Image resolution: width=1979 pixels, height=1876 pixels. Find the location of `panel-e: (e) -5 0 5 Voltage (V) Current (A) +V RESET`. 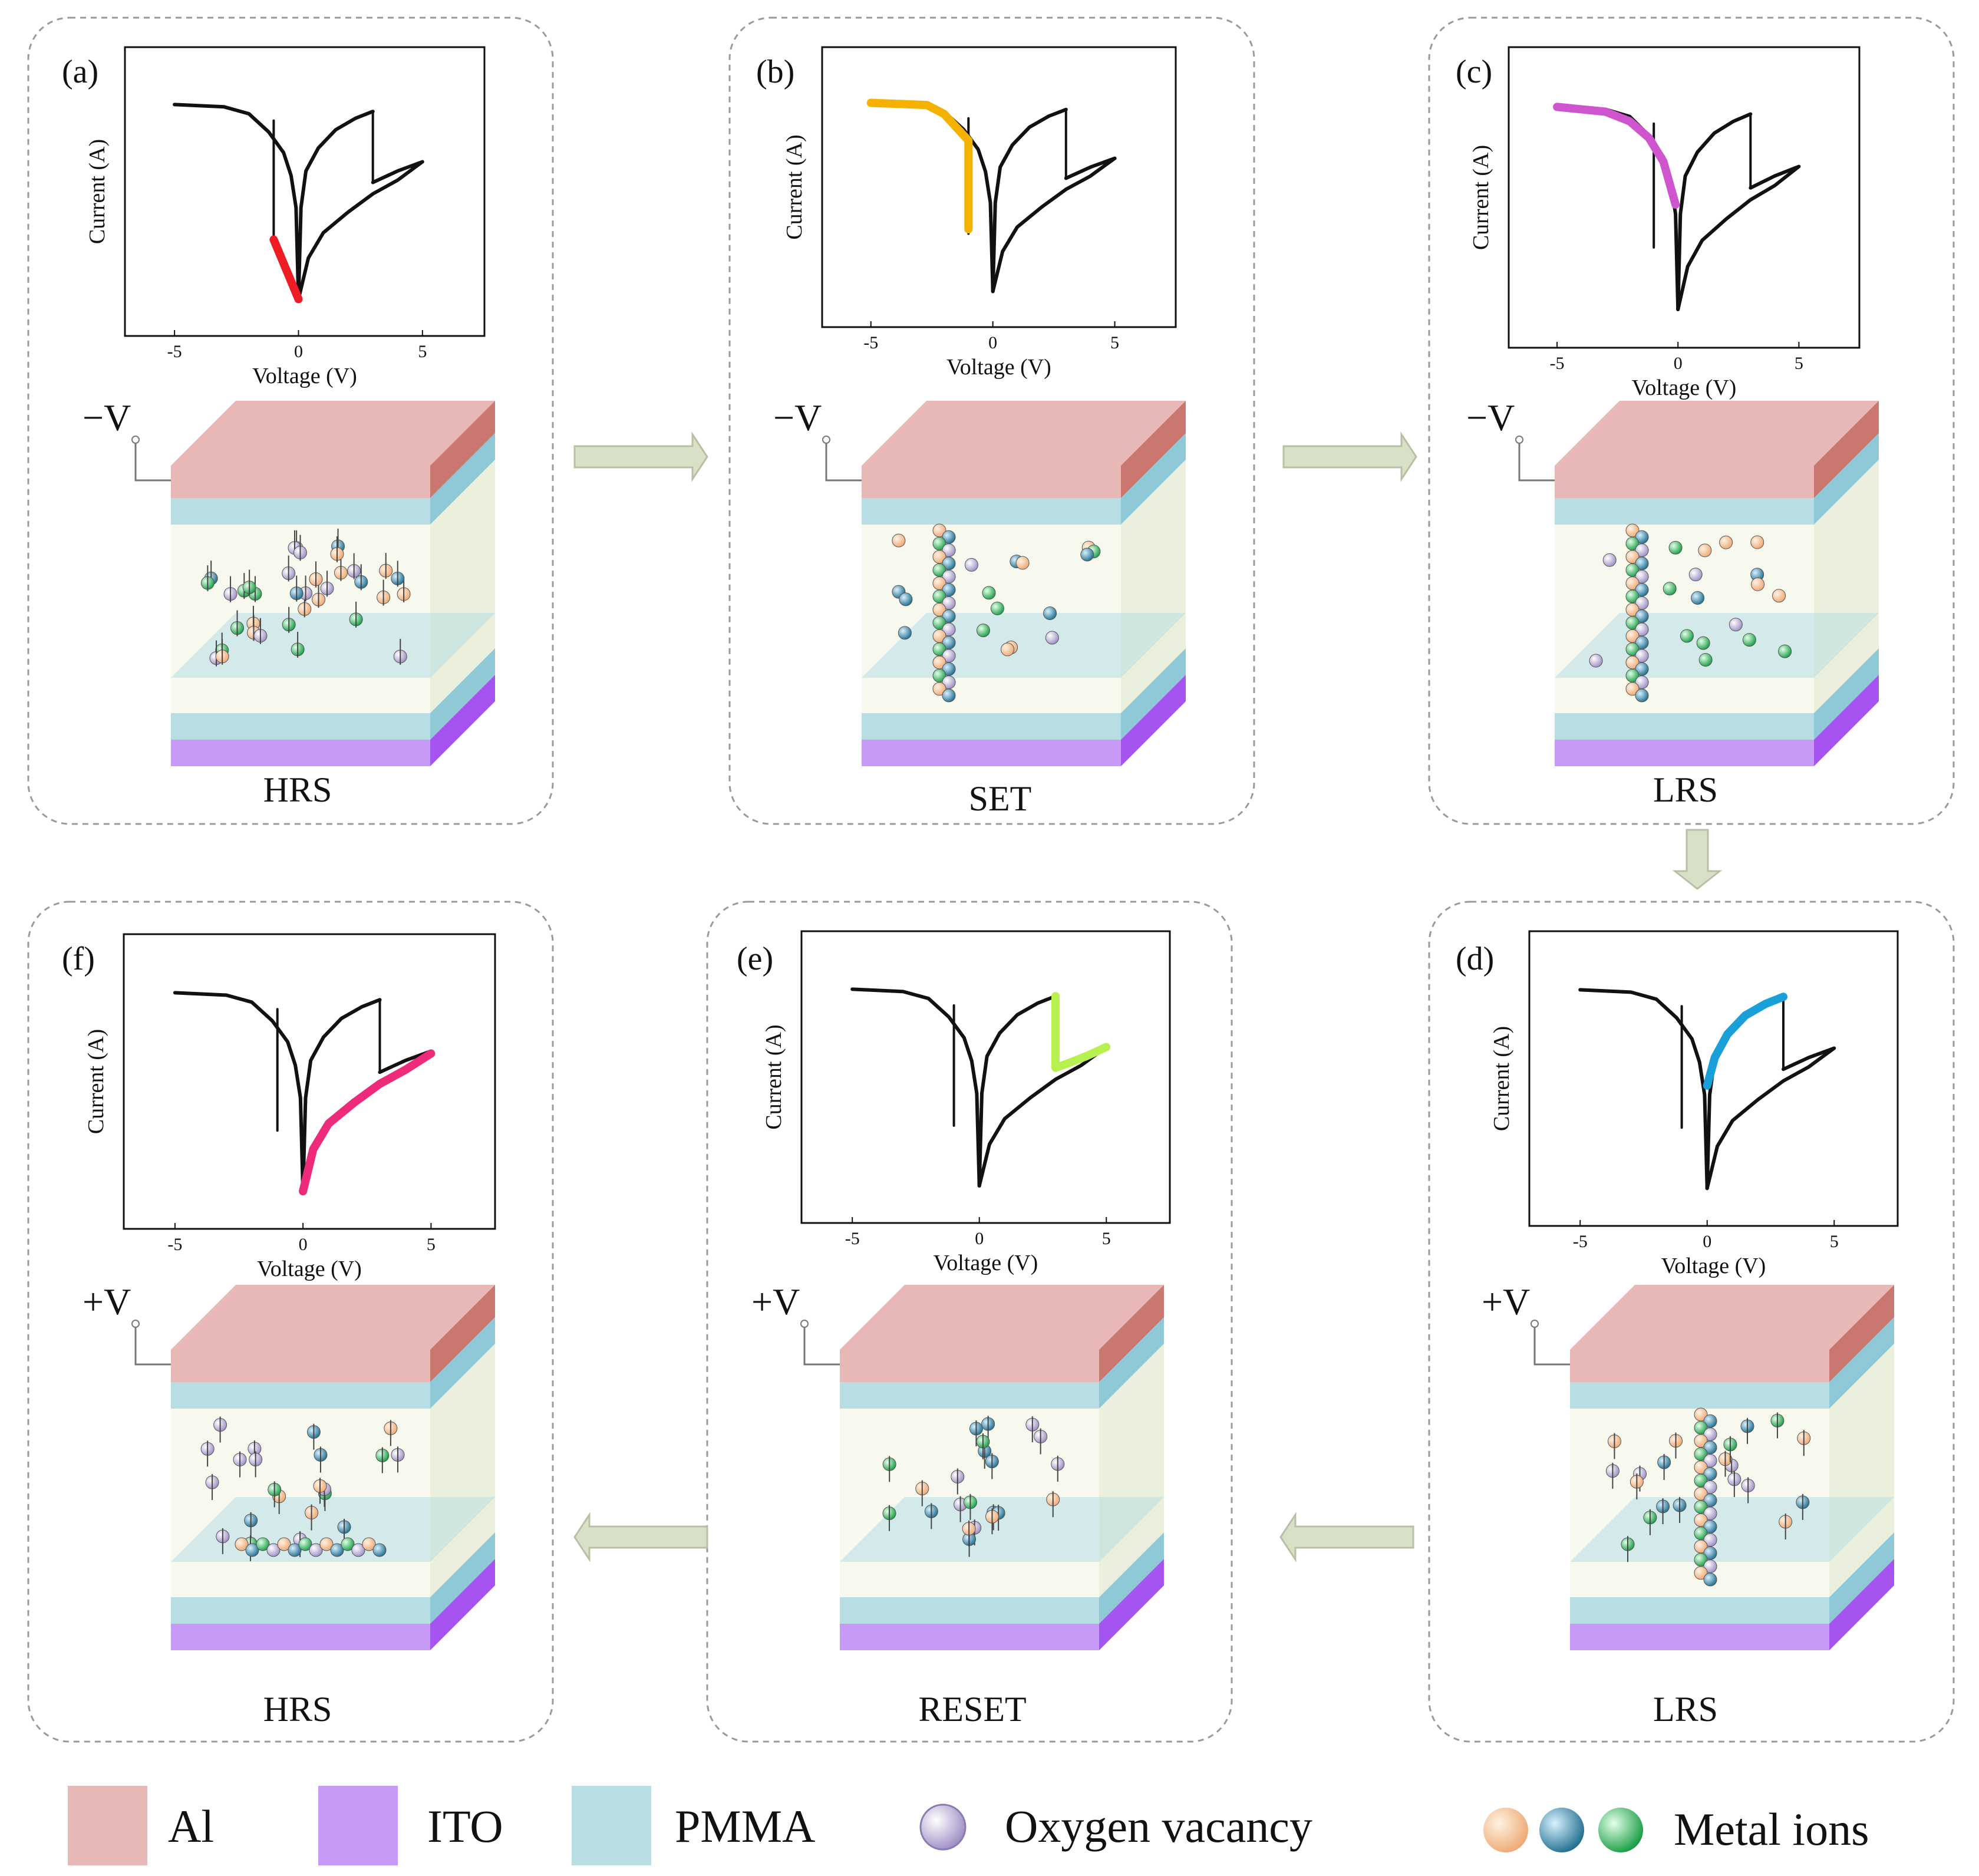

panel-e: (e) -5 0 5 Voltage (V) Current (A) +V RESET is located at coordinates (954, 1329).